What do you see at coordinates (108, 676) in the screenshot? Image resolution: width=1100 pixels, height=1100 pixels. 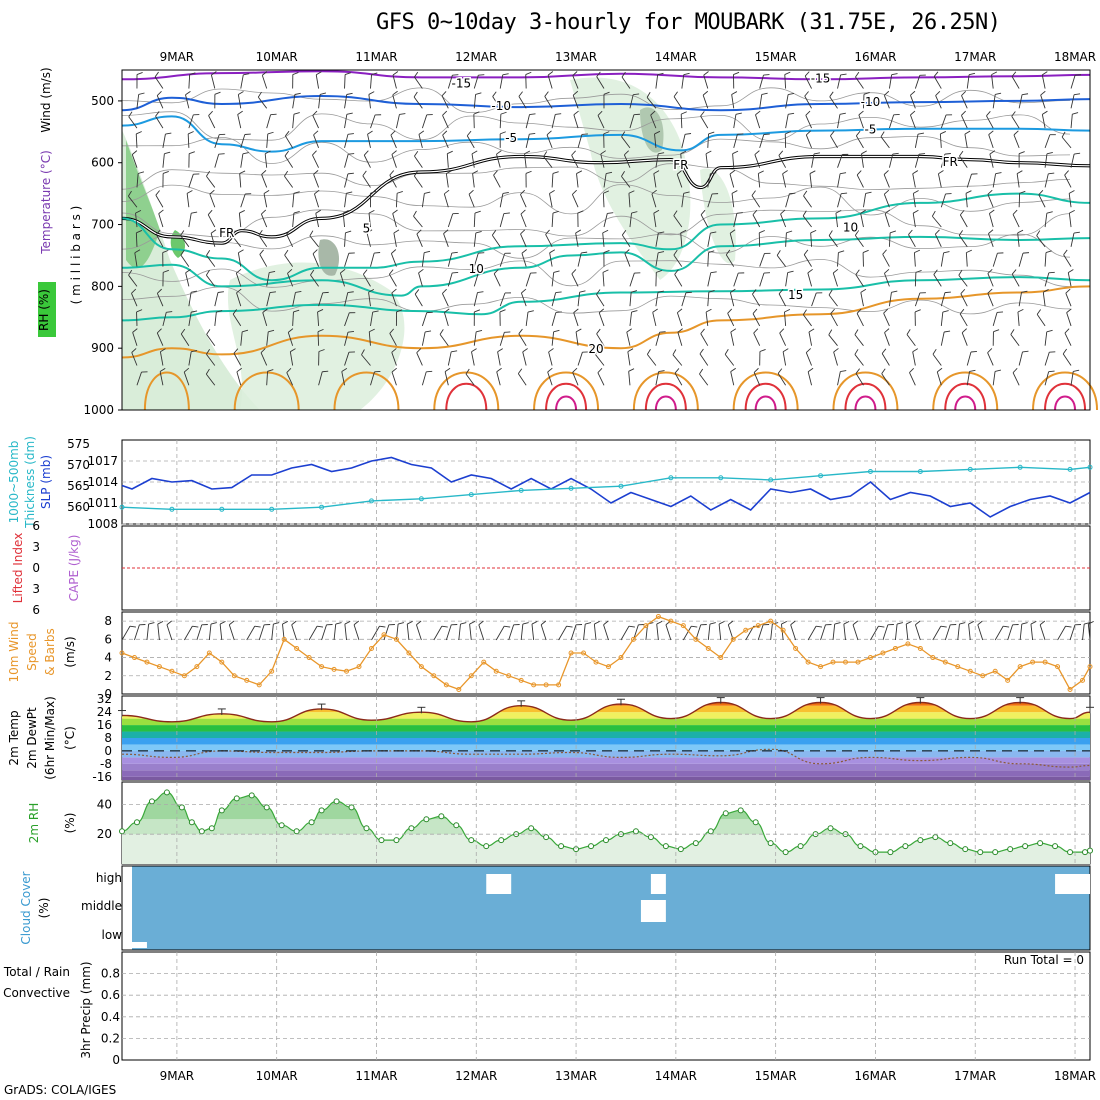 I see `wind10-tick: 2` at bounding box center [108, 676].